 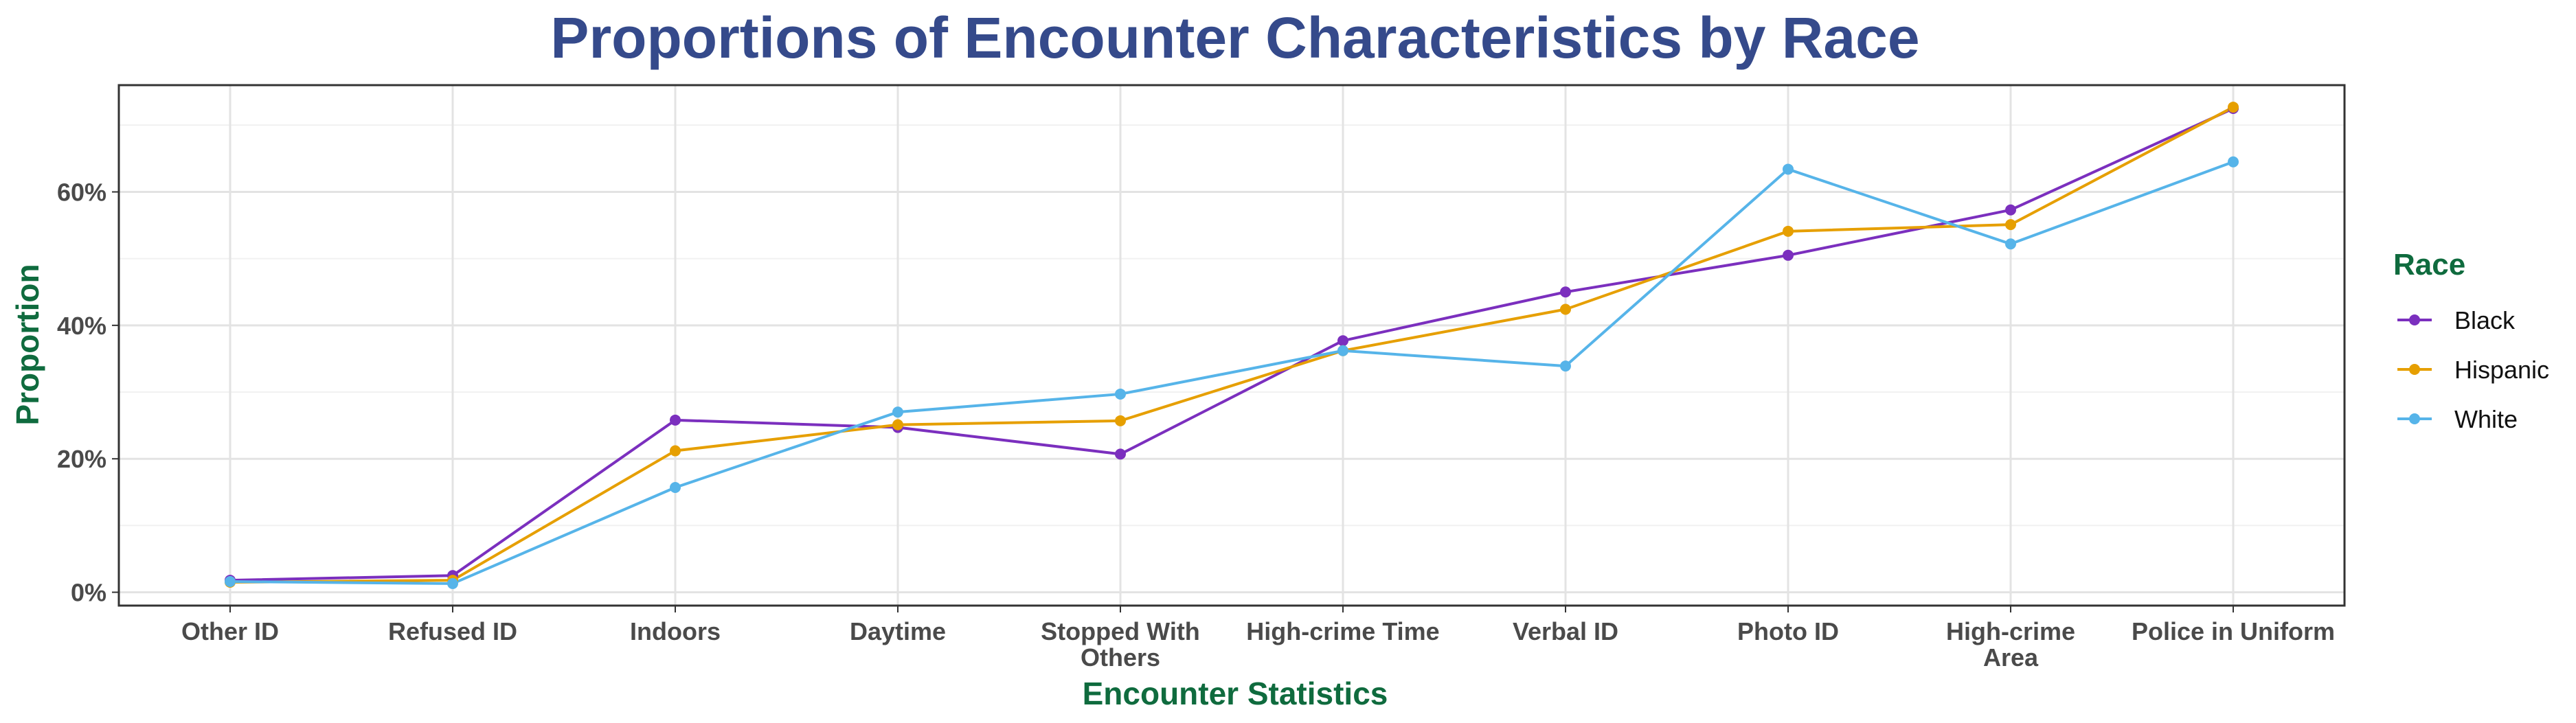 What do you see at coordinates (2414, 369) in the screenshot?
I see `legend-swatch-point-hispanic` at bounding box center [2414, 369].